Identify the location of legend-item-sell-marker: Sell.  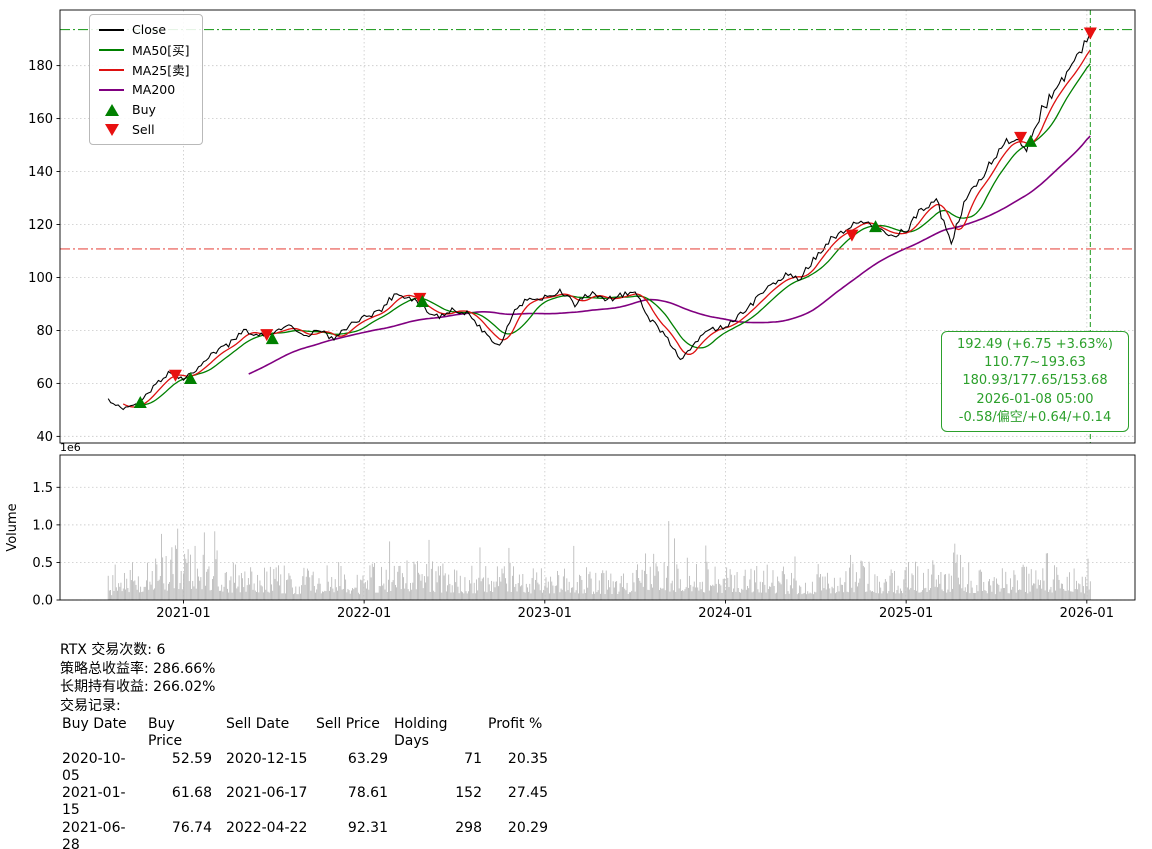
(144, 129).